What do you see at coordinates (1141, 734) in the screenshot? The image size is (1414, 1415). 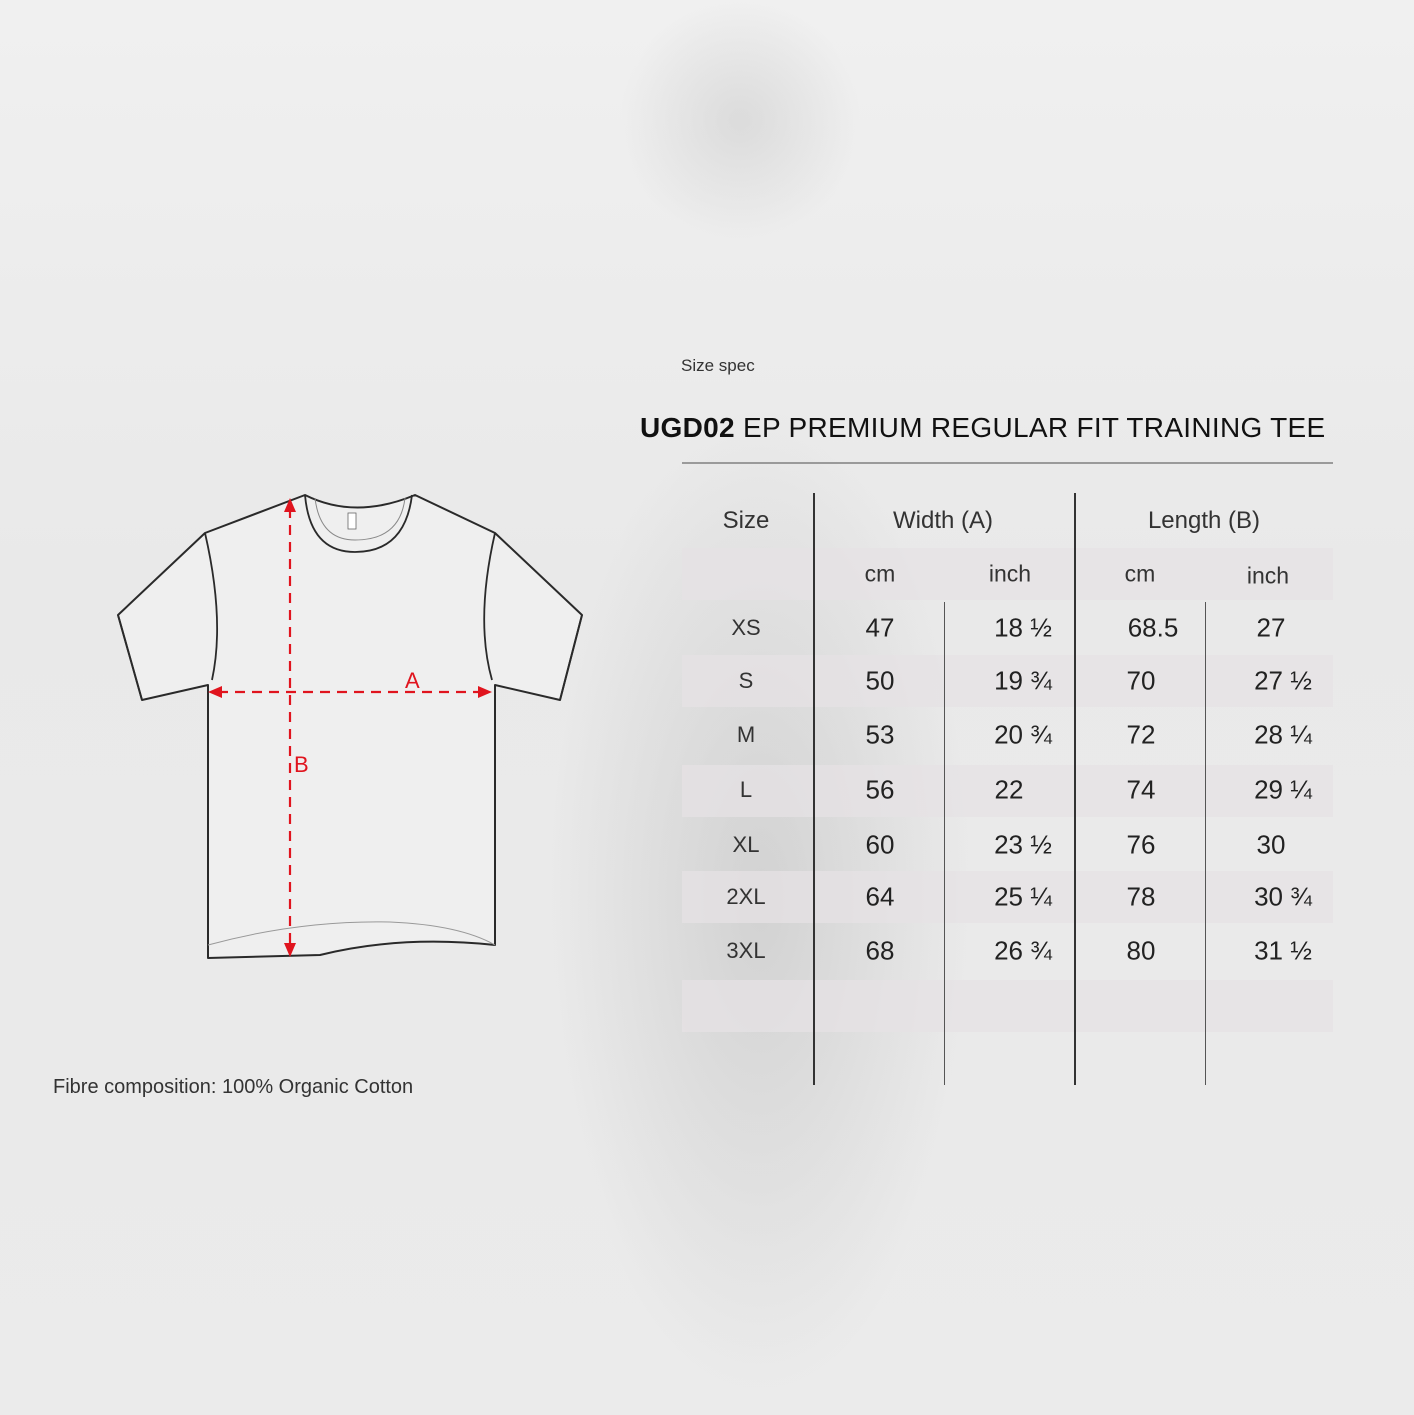 I see `cell-length-cm: 72` at bounding box center [1141, 734].